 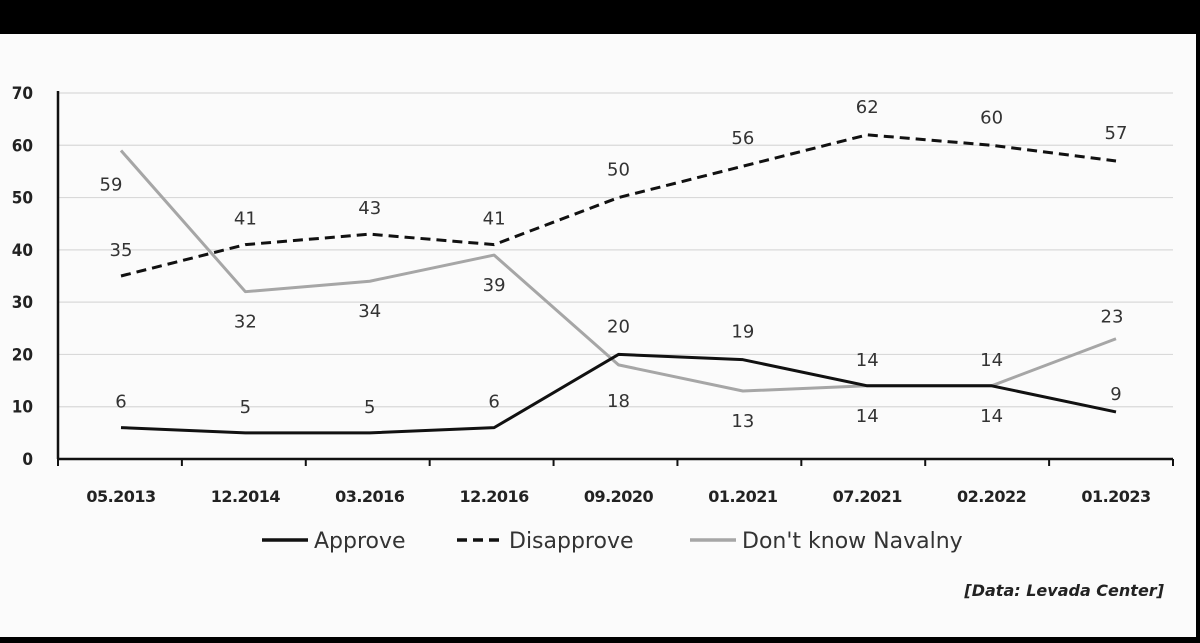 I want to click on data-label: 60, so click(x=991, y=117).